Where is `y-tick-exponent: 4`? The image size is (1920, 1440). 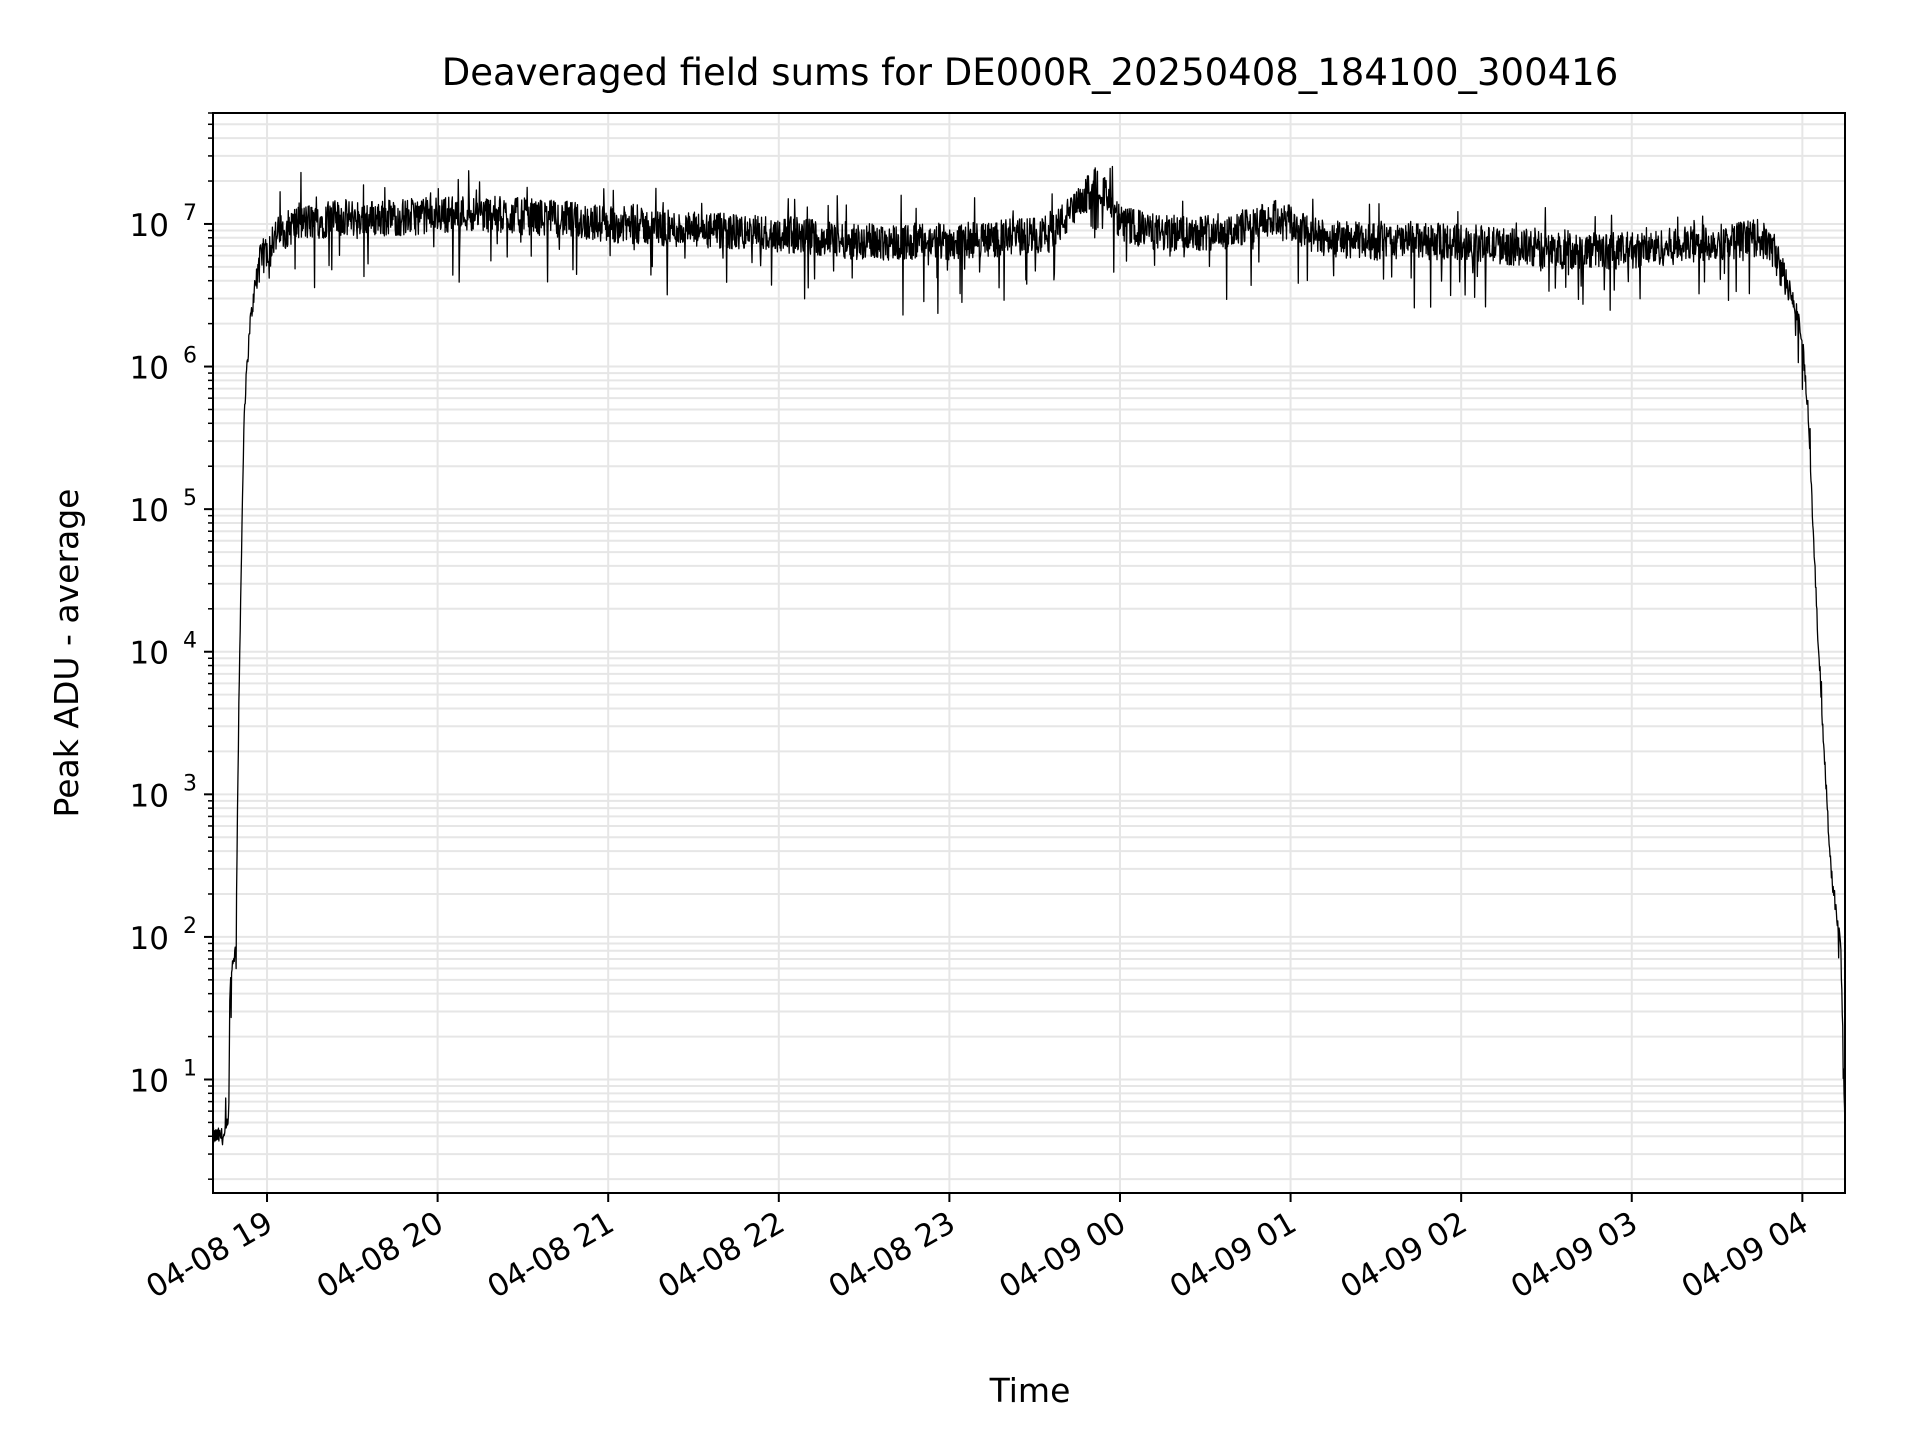
y-tick-exponent: 4 is located at coordinates (190, 641).